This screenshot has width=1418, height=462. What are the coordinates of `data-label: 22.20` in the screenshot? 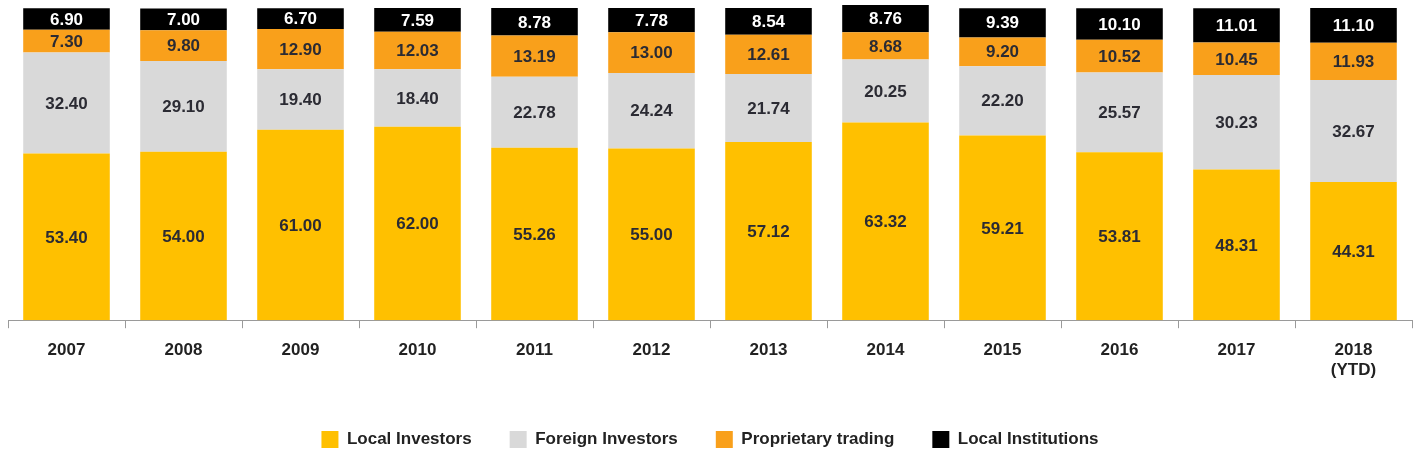 It's located at (1002, 101).